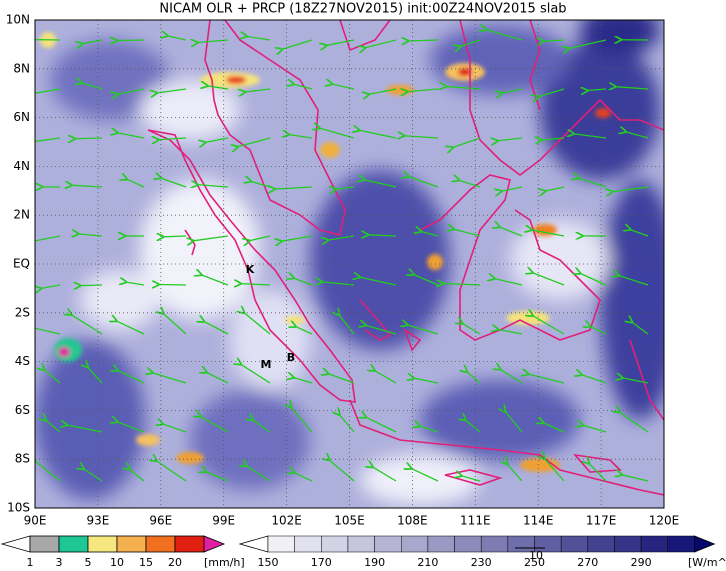  Describe the element at coordinates (477, 544) in the screenshot. I see `olr-colorbar` at that location.